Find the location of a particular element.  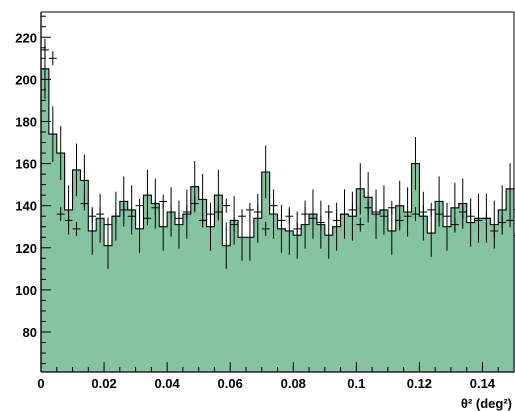

x-tick-label: 0.12 is located at coordinates (419, 383).